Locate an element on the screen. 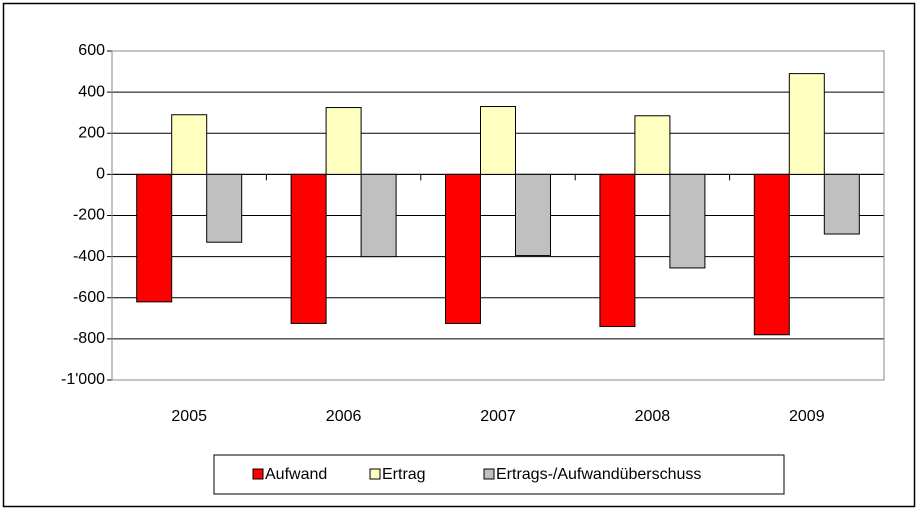 The width and height of the screenshot is (919, 516). y-tick-label: 600 is located at coordinates (91, 50).